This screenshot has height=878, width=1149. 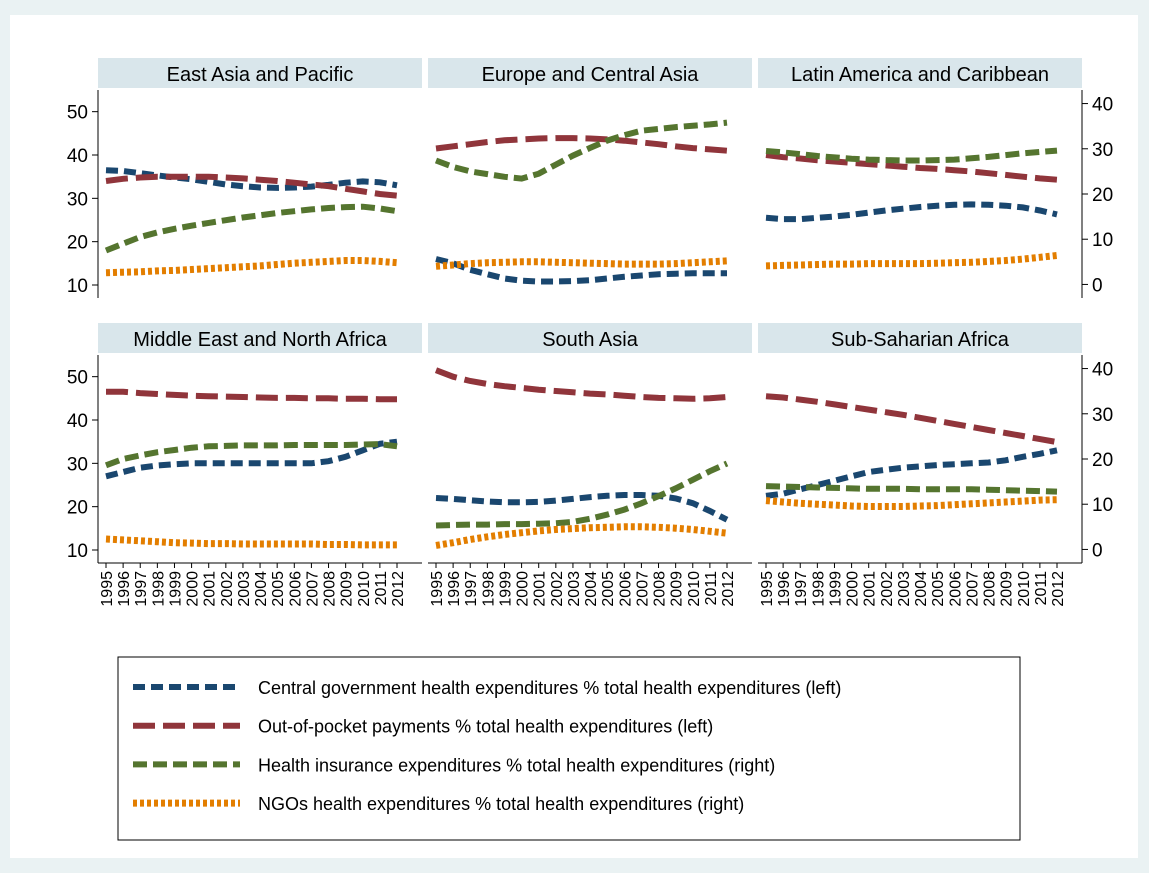 I want to click on panel-title: Middle East and North Africa, so click(x=260, y=340).